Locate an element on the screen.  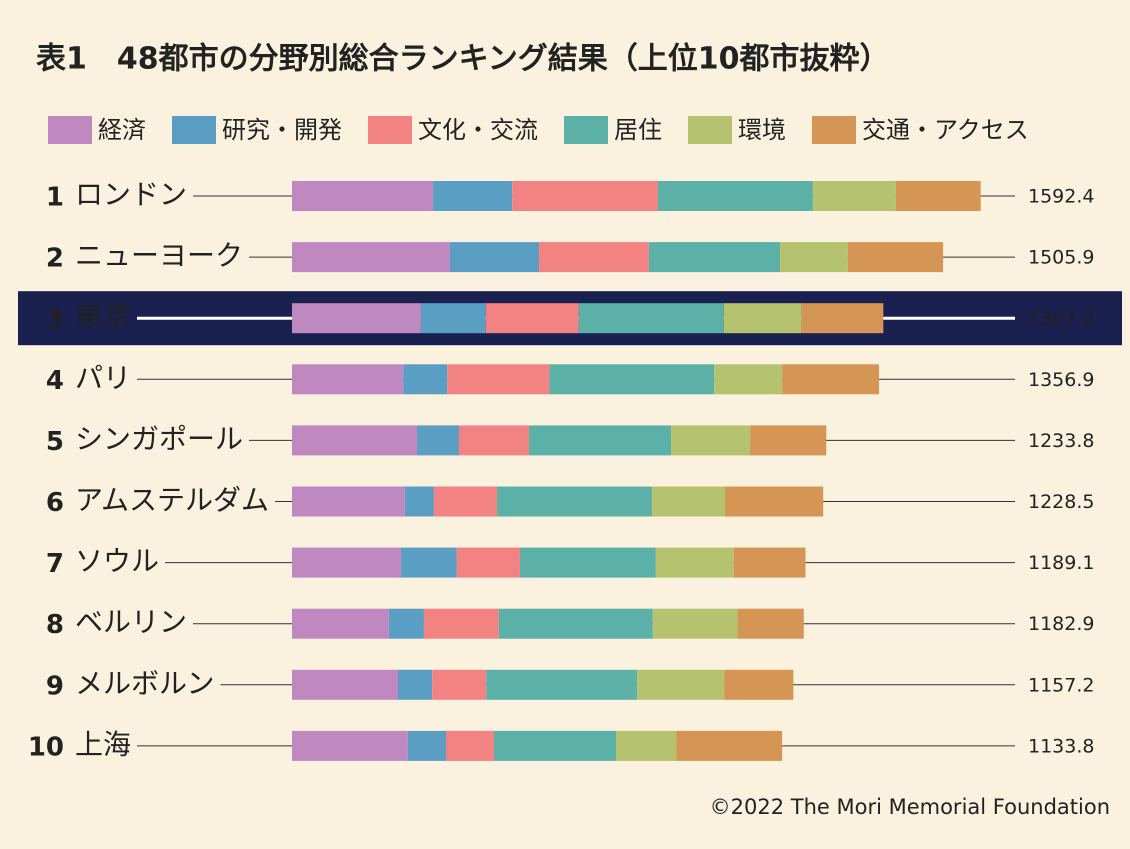
category-label: パリ is located at coordinates (103, 377).